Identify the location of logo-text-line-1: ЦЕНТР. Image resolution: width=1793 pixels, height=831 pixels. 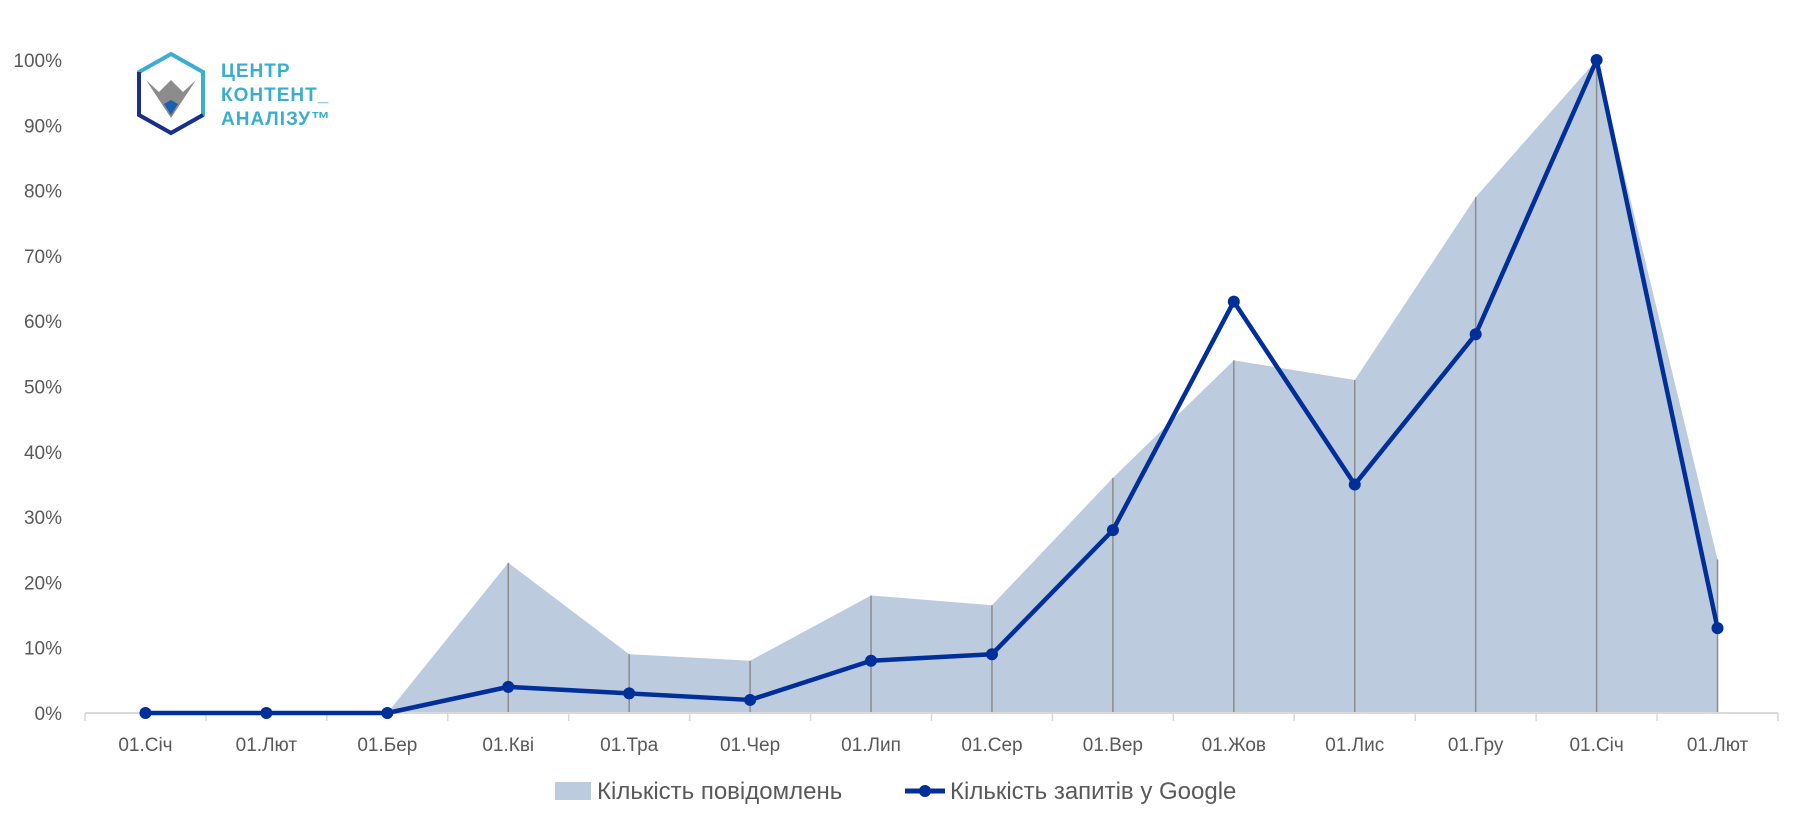
(256, 71).